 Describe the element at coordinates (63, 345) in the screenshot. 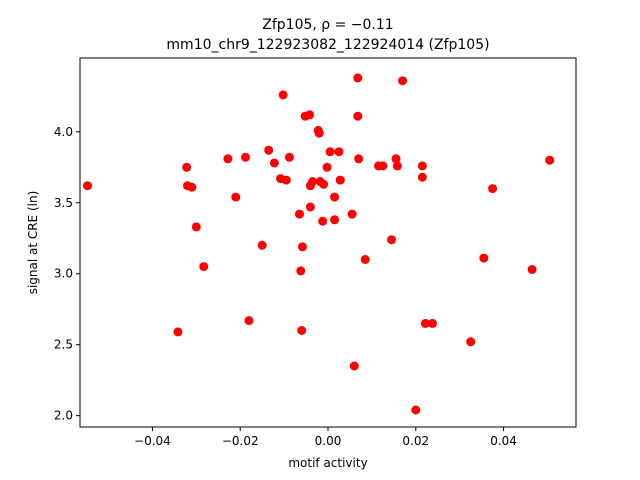

I see `y-tick-label: 2.5` at that location.